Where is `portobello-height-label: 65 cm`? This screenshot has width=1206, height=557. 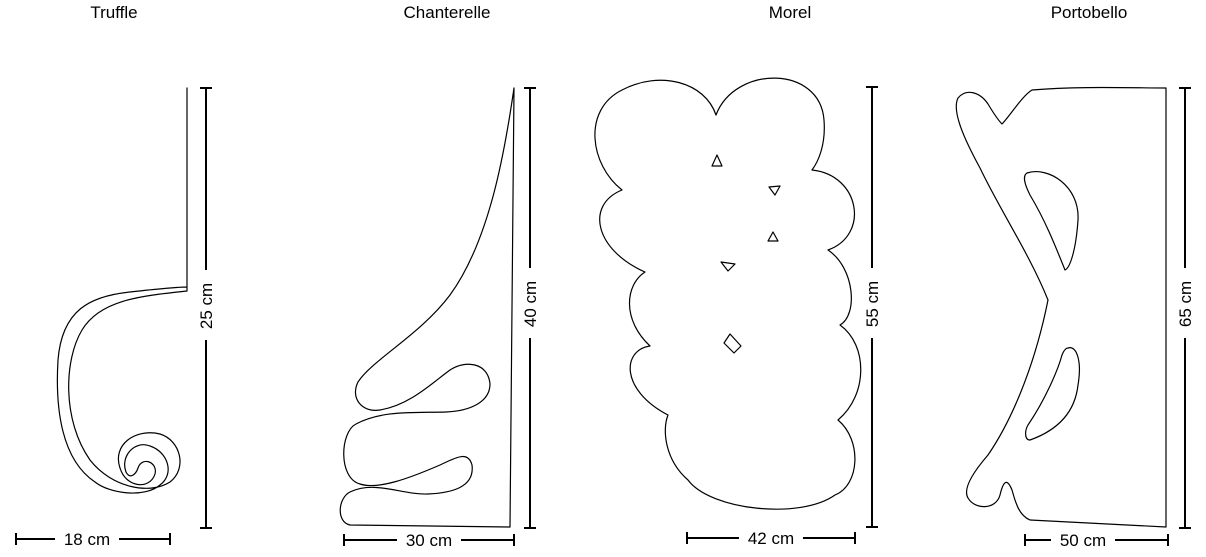 portobello-height-label: 65 cm is located at coordinates (1185, 304).